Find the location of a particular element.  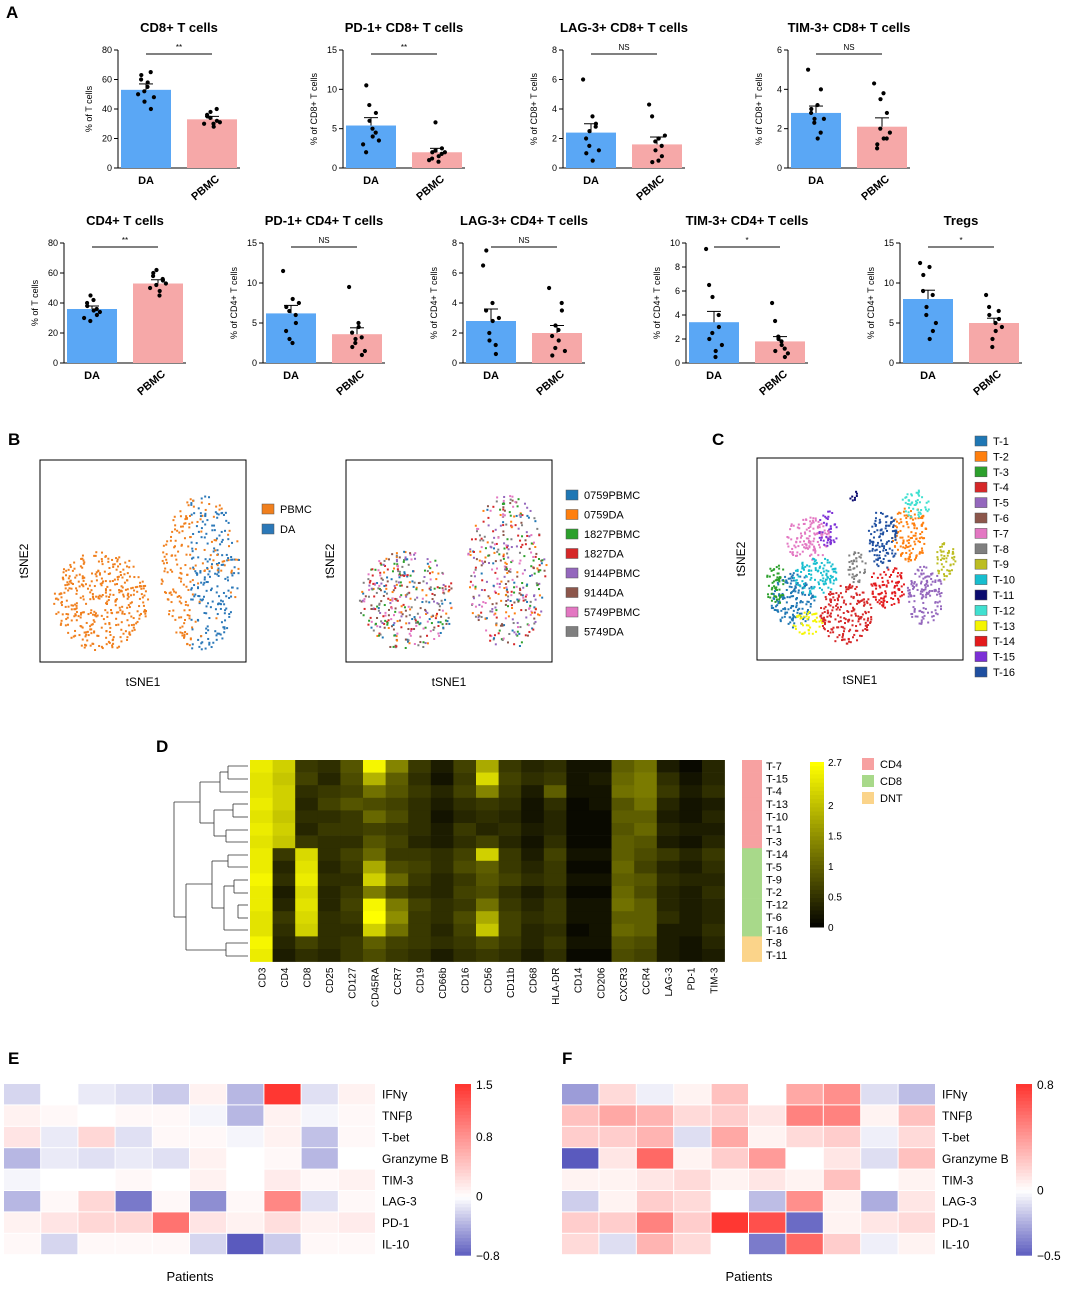

legend-swatch is located at coordinates (981, 549).